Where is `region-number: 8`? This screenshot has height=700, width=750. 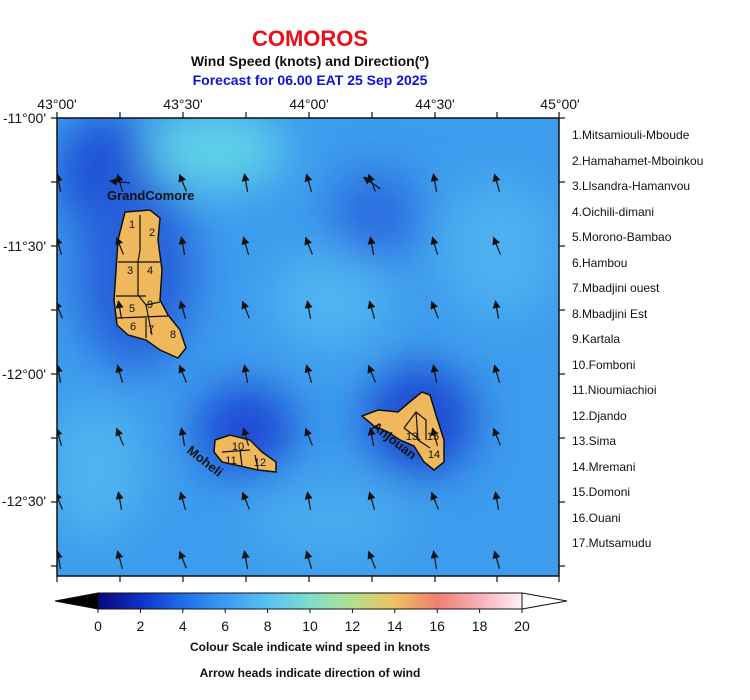 region-number: 8 is located at coordinates (173, 335).